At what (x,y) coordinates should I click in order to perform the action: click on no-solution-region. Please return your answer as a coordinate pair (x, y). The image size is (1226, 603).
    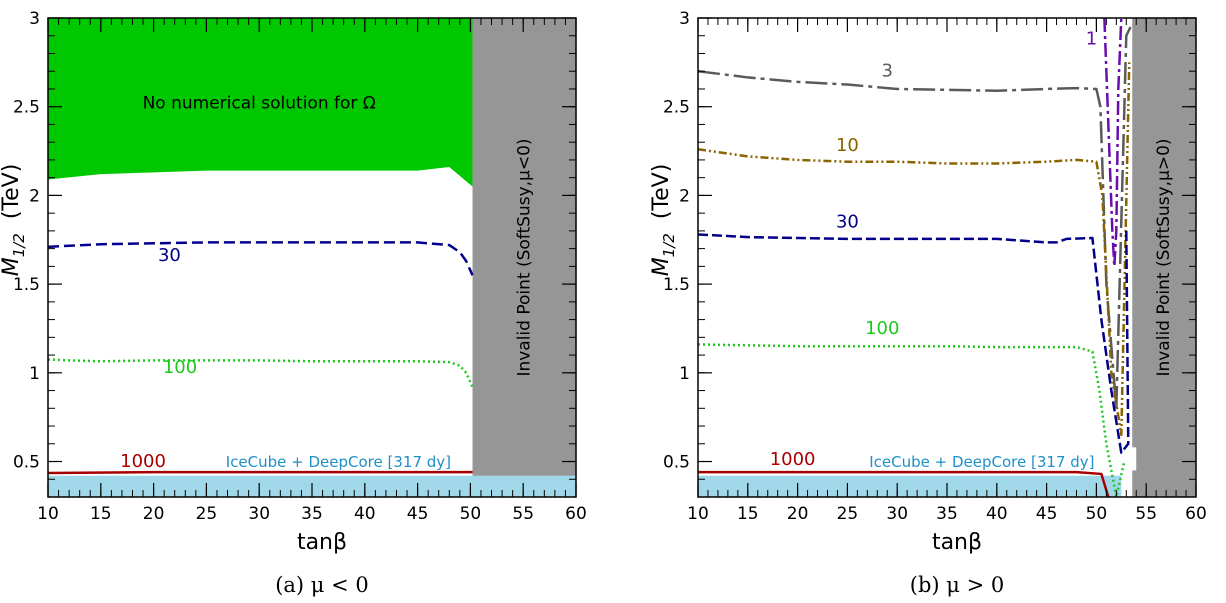
    Looking at the image, I should click on (260, 102).